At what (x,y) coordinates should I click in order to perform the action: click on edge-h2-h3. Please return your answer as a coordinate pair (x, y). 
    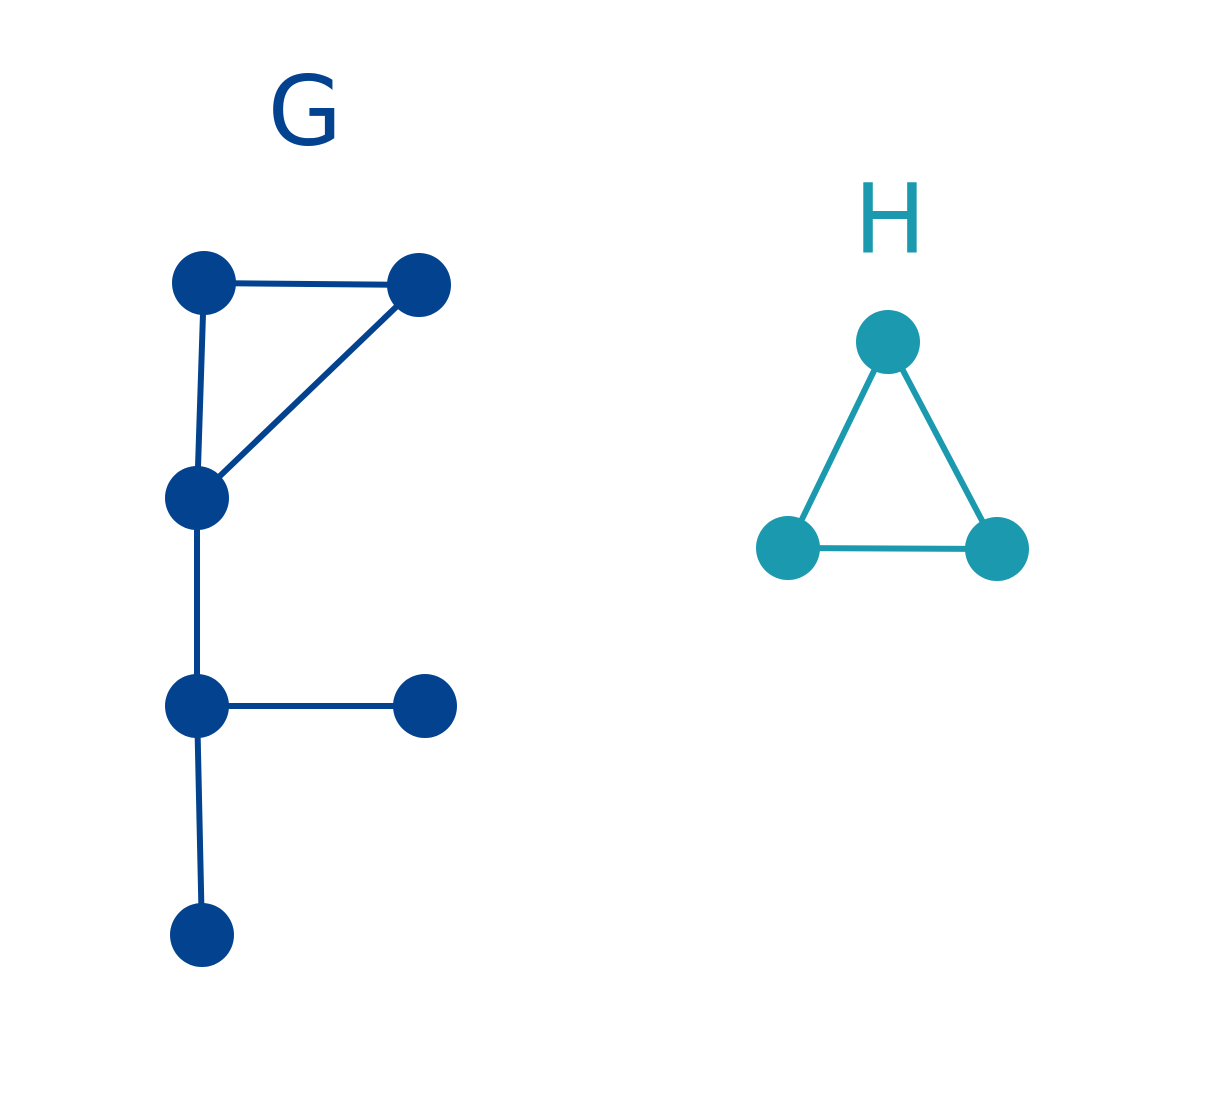
    Looking at the image, I should click on (892, 548).